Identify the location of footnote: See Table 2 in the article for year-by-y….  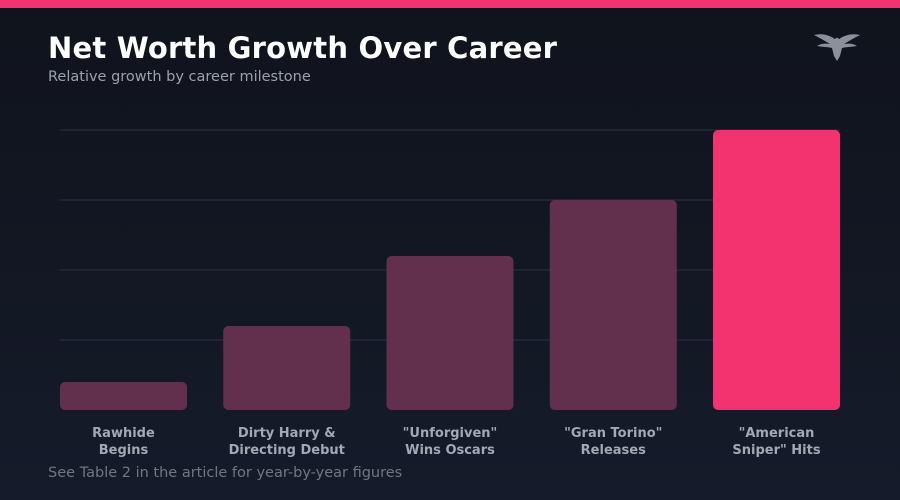
(225, 473).